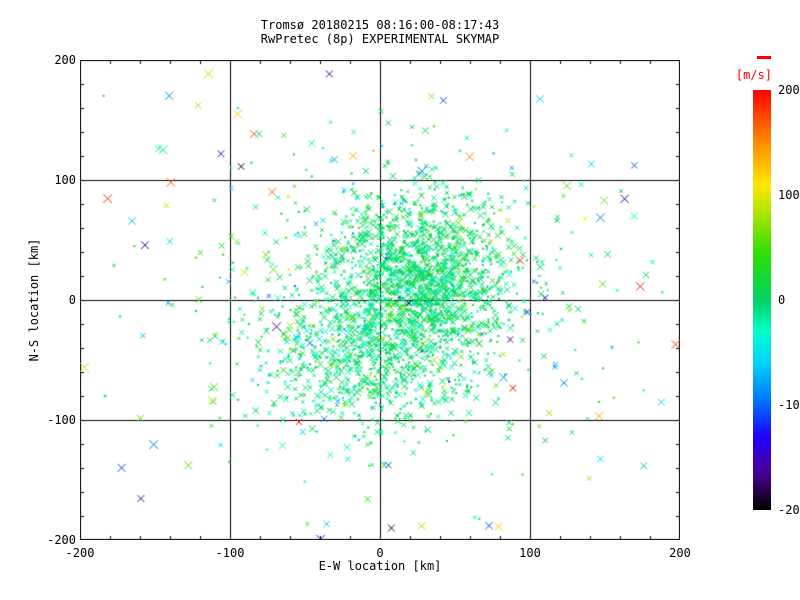 The width and height of the screenshot is (800, 600). I want to click on x-axis-label: E-W location [km], so click(380, 566).